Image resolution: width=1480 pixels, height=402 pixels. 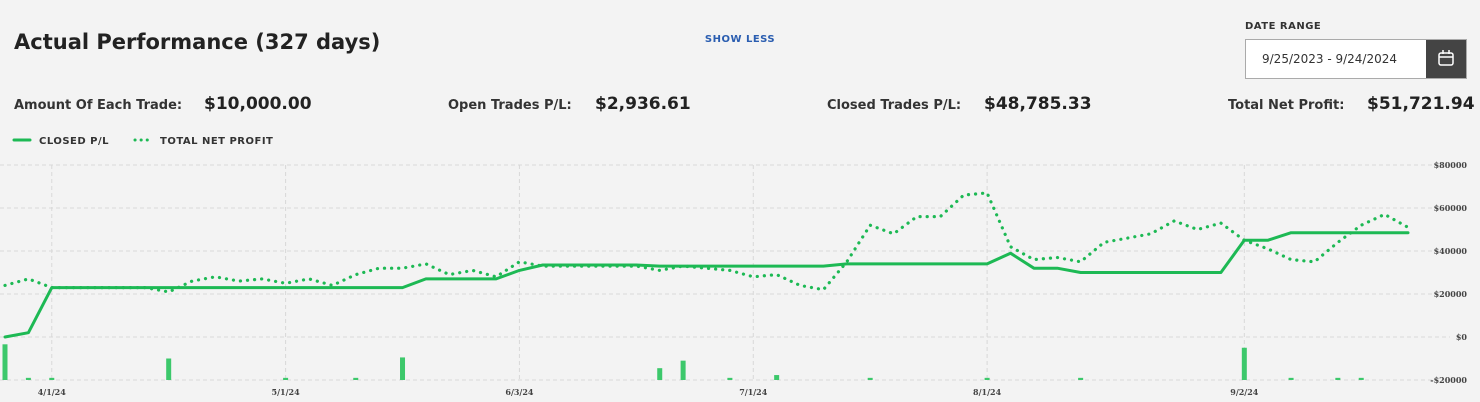 I want to click on x-tick-label: 4/1/24, so click(x=52, y=392).